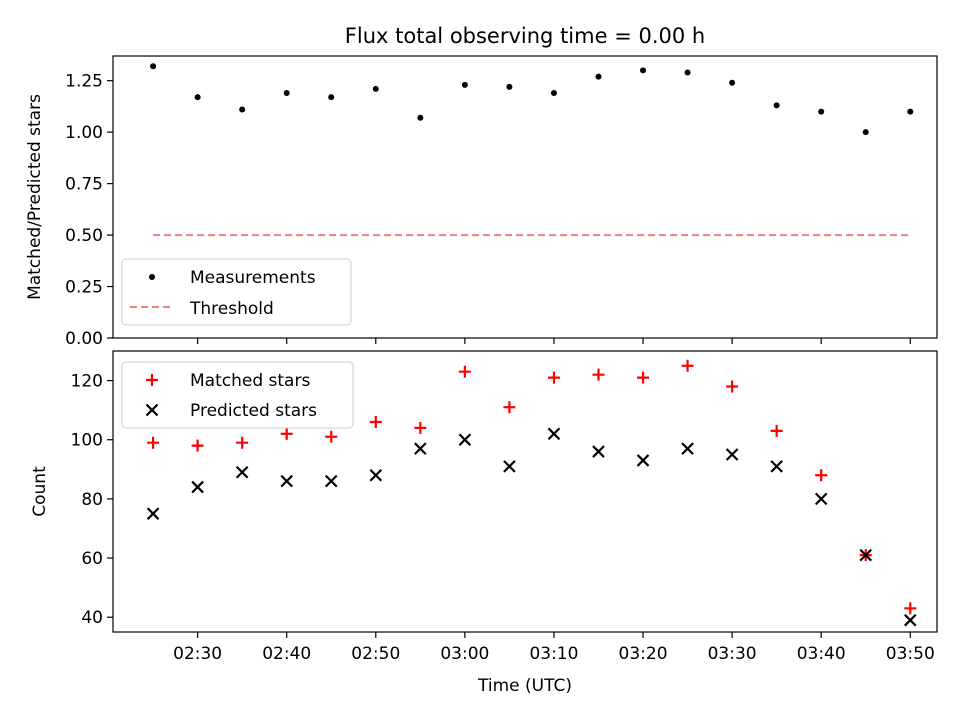  I want to click on y-tick-label: 0.75, so click(84, 185).